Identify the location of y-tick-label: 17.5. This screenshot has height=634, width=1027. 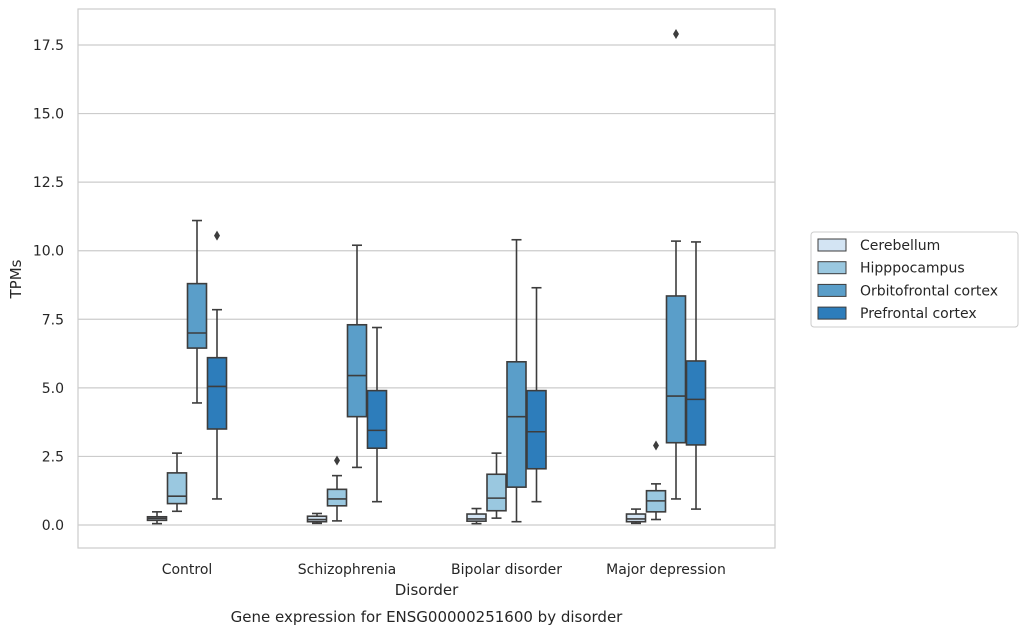
(48, 46).